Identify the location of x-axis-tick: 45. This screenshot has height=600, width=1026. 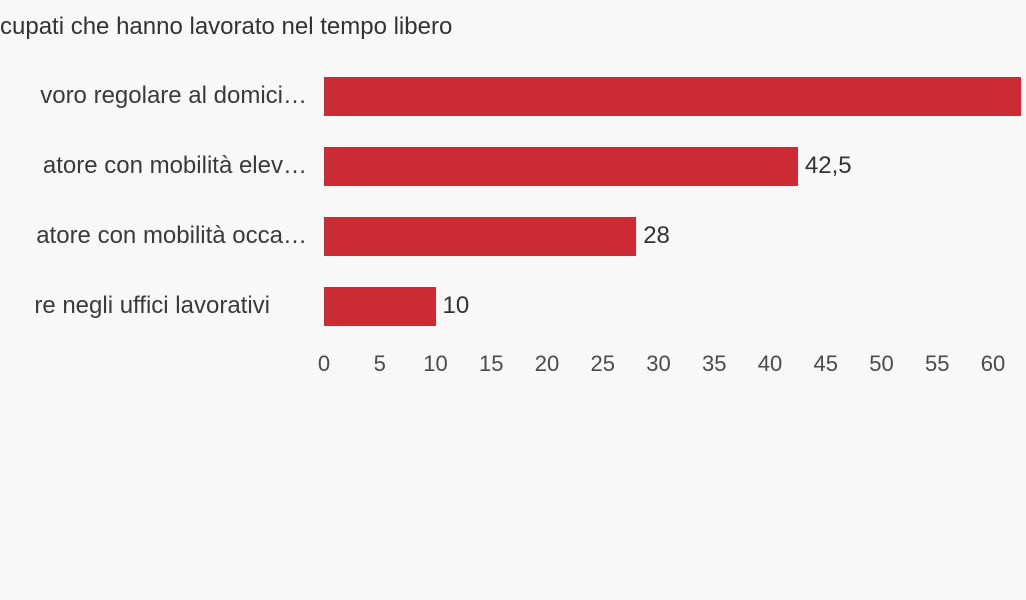
(825, 363).